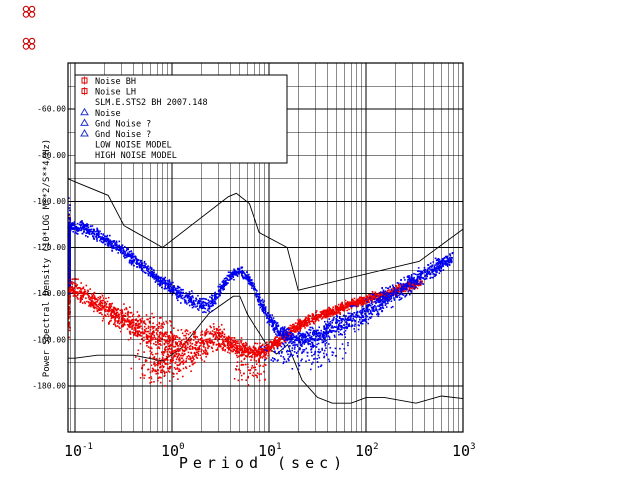 The height and width of the screenshot is (480, 640). I want to click on x-axis-tick-labels: 10⁻¹ 10⁰ 10¹ 10² 10³, so click(269, 451).